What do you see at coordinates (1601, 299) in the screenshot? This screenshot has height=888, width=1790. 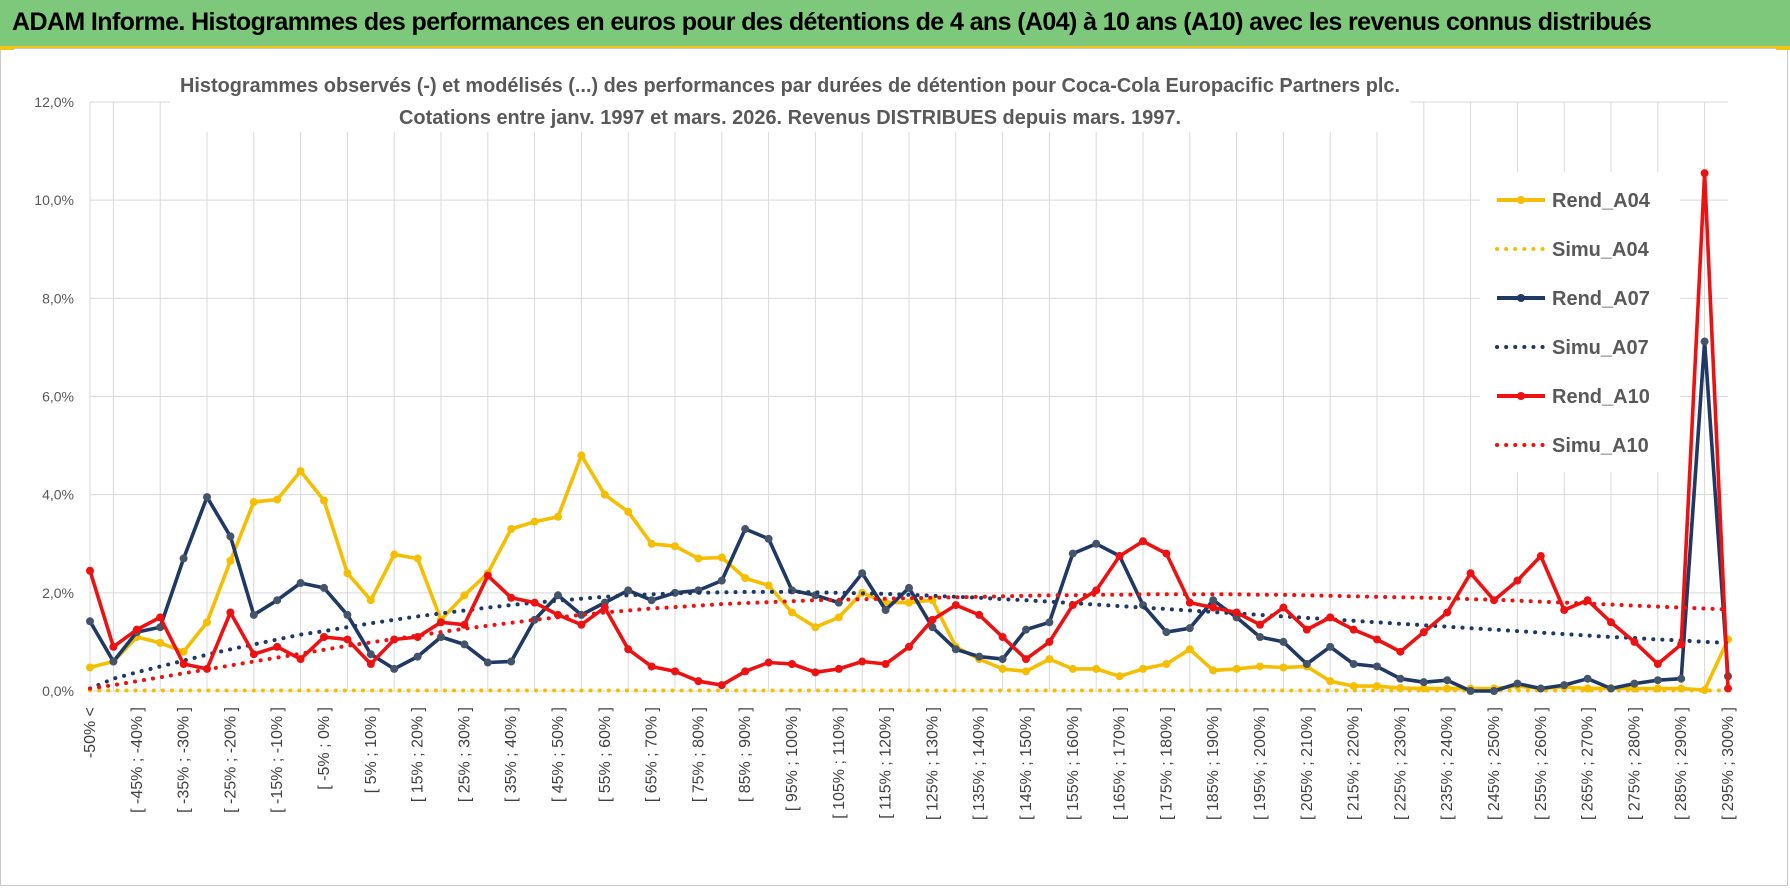 I see `legend-label: Rend_A07` at bounding box center [1601, 299].